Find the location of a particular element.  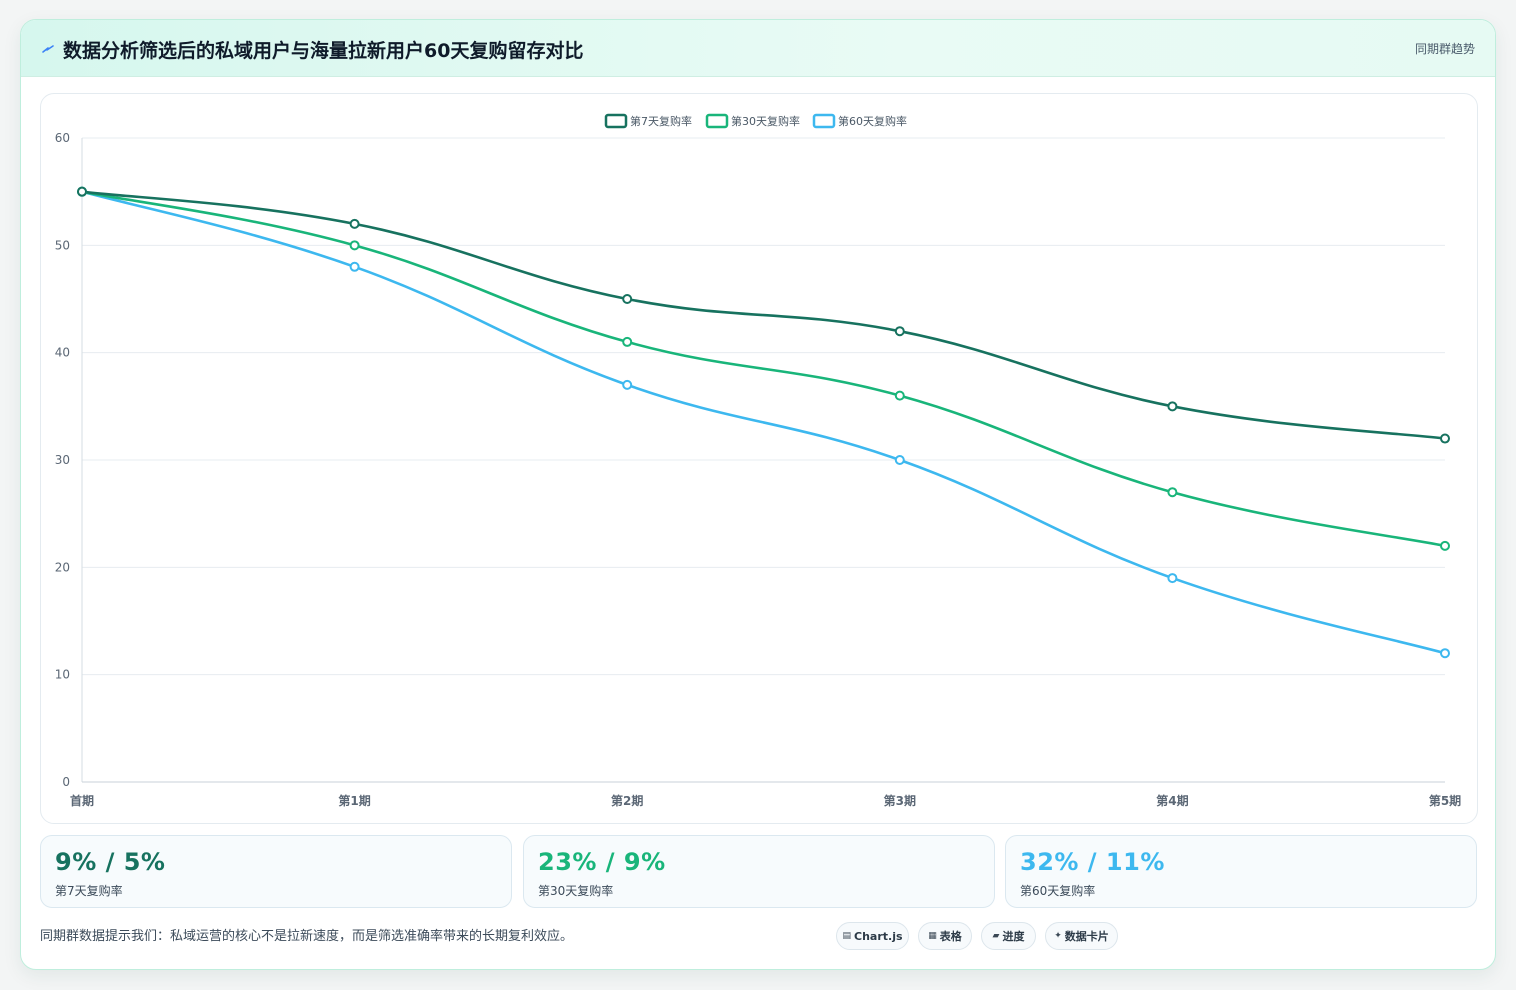

card-header: 数据分析筛选后的私域用户与海量拉新用户60天复购留存对比 同期群趋势 is located at coordinates (758, 48).